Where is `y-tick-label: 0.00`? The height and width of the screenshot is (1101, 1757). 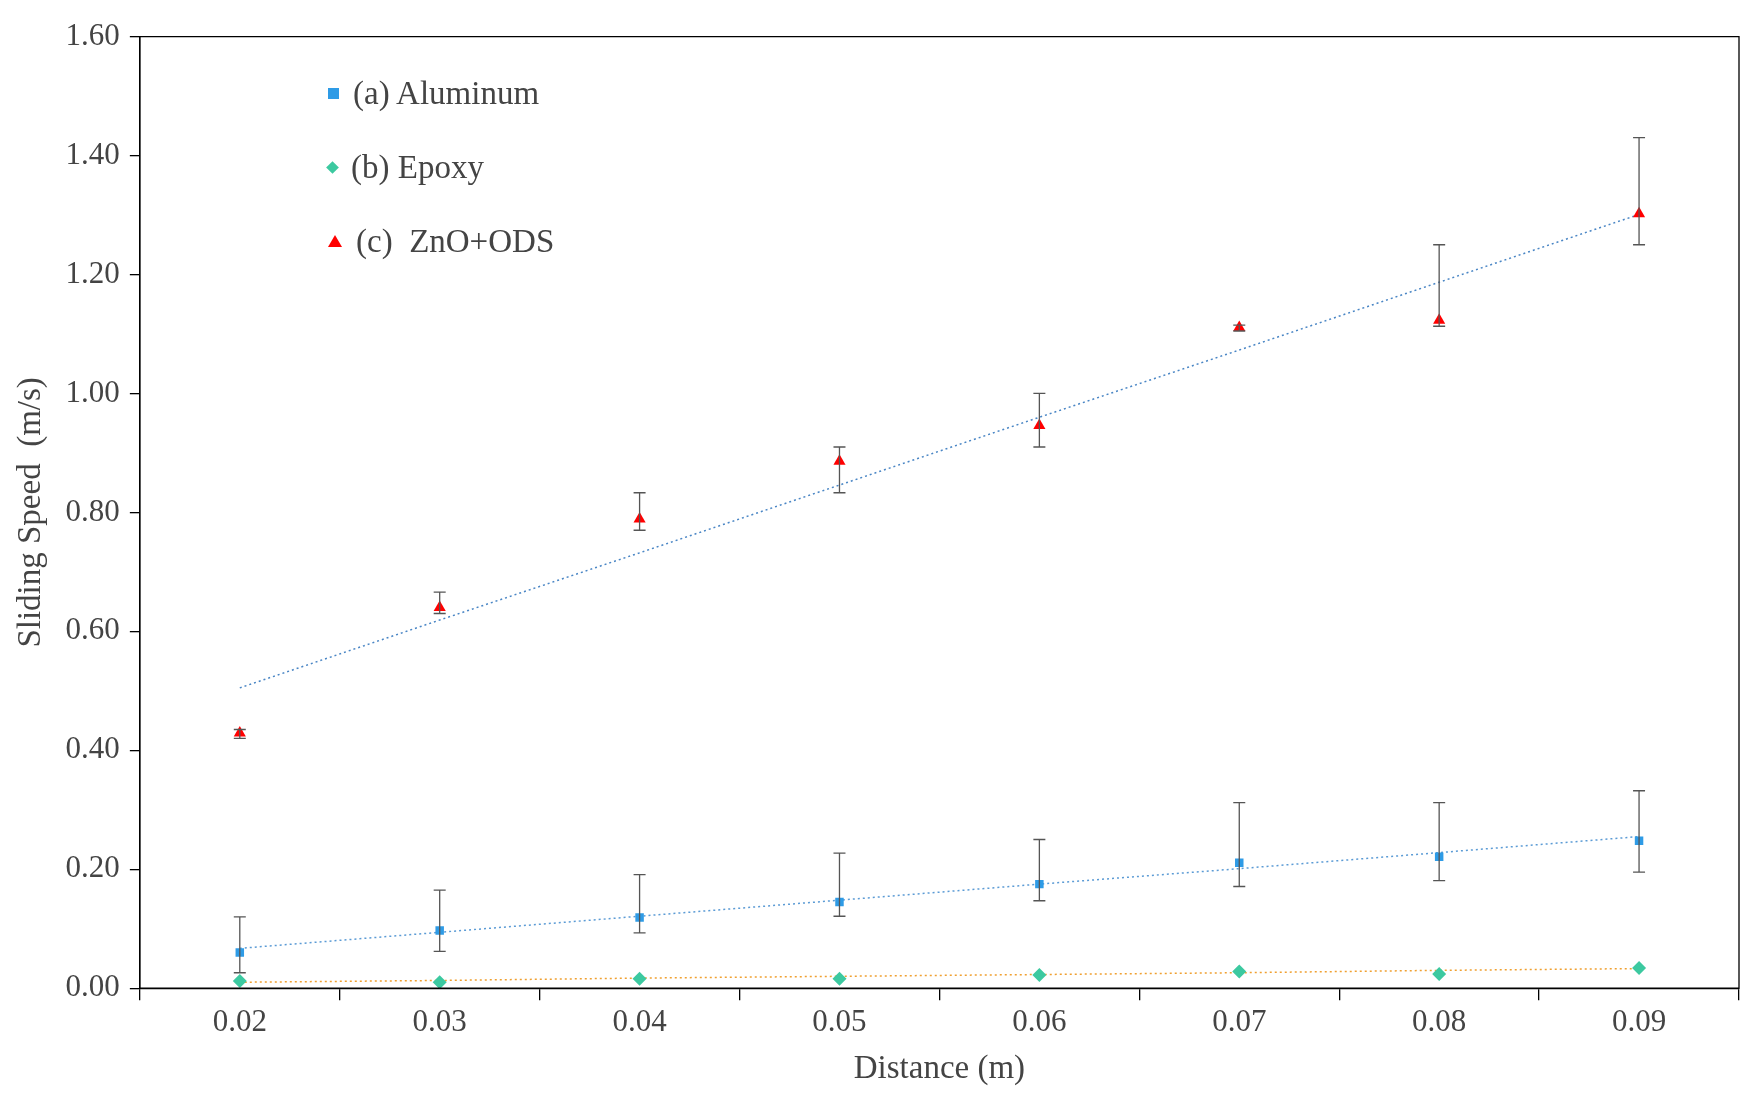 y-tick-label: 0.00 is located at coordinates (92, 986).